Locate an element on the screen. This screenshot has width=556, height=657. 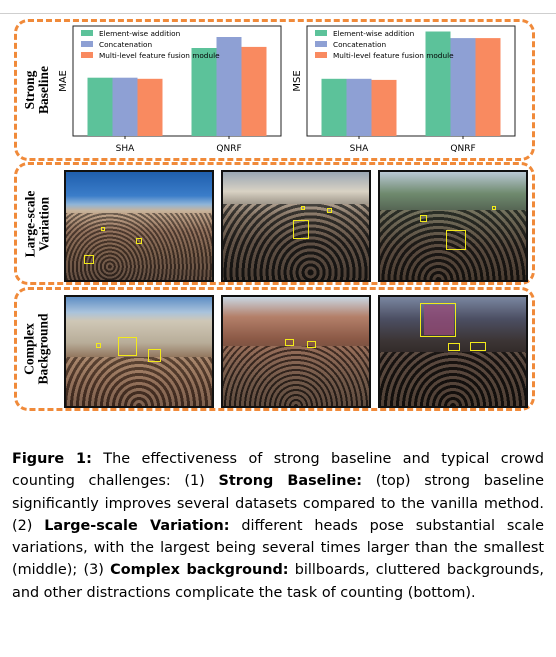
street-crowd-photo is located at coordinates (296, 226).